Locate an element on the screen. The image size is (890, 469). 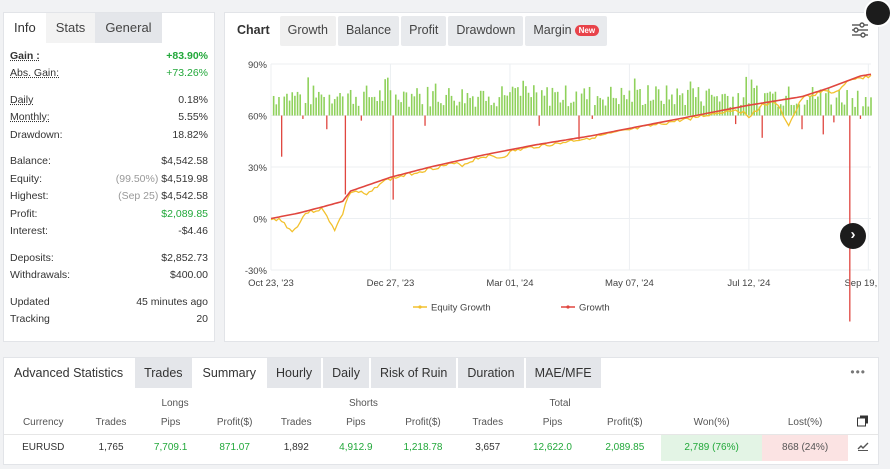
tab-summary: Summary is located at coordinates (229, 373).